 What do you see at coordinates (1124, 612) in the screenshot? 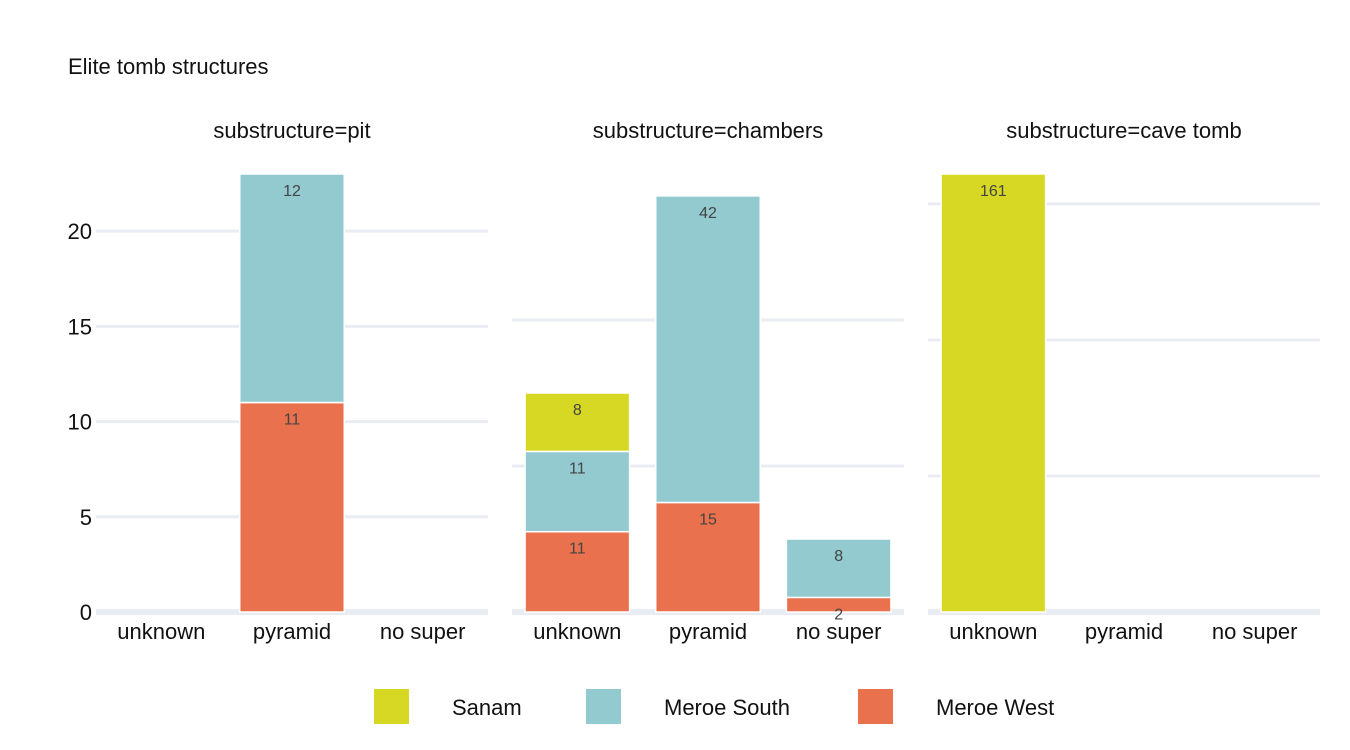
I see `zero-line` at bounding box center [1124, 612].